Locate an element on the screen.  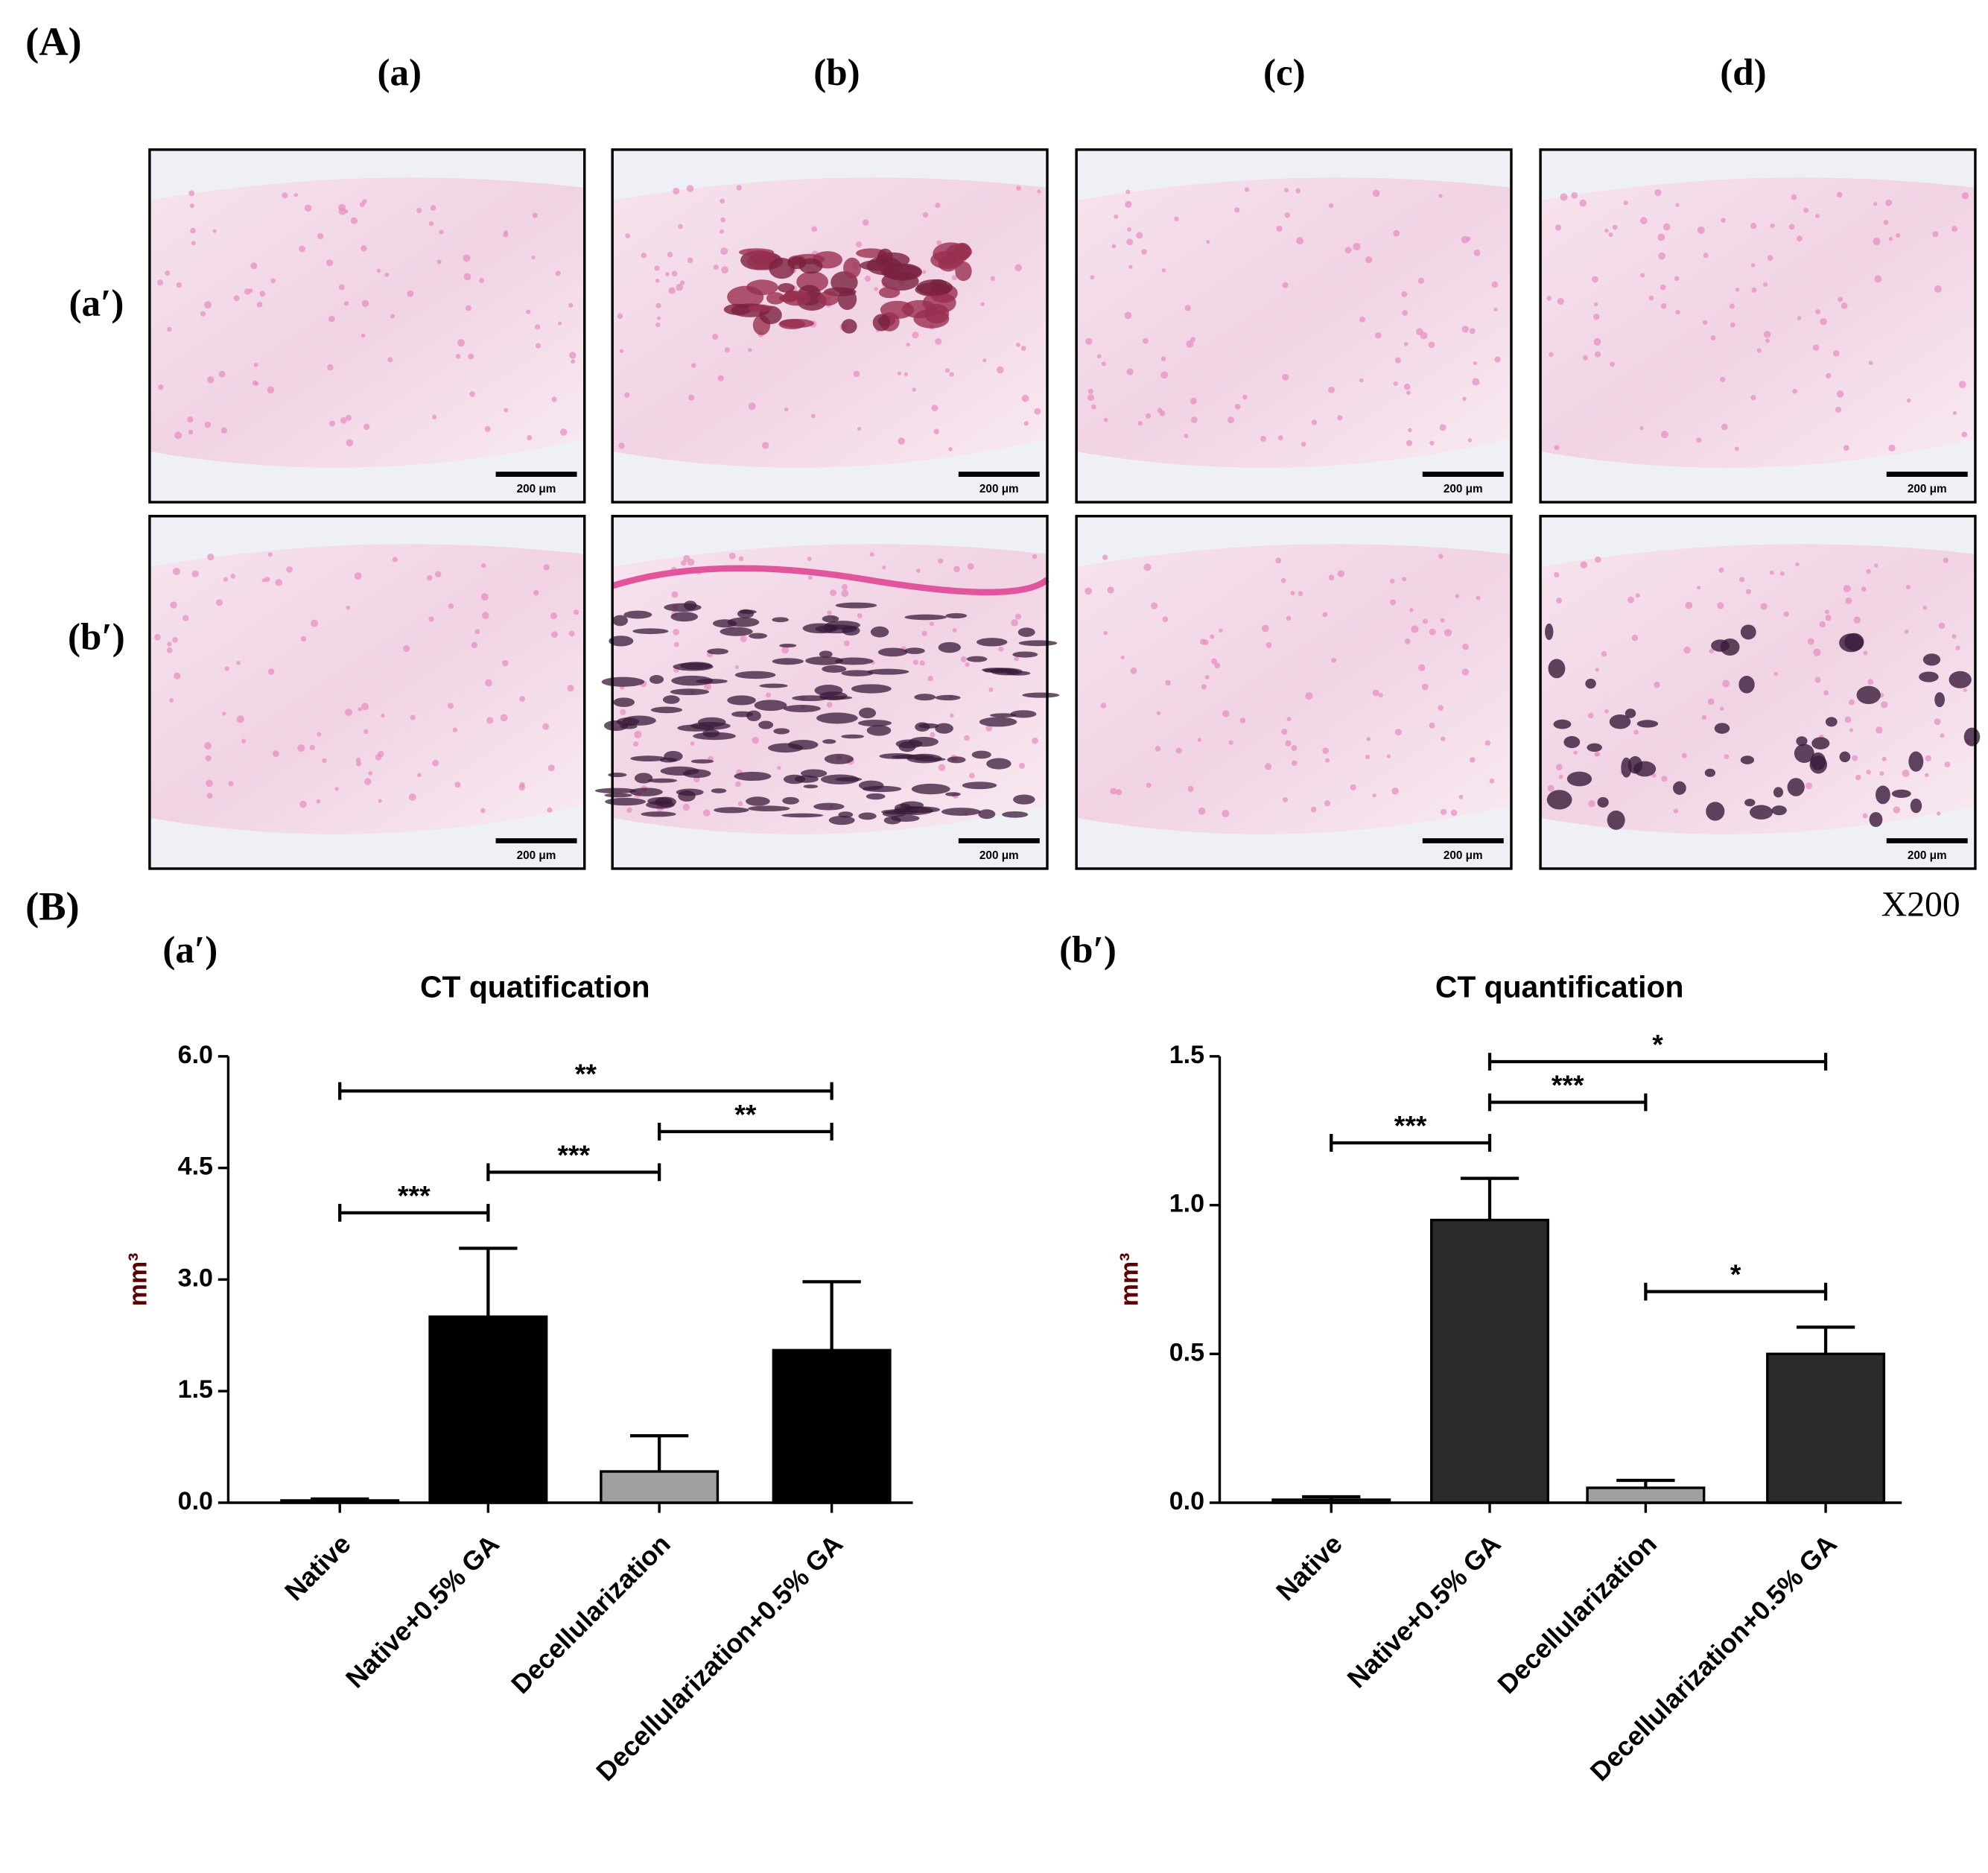
significance-bracket is located at coordinates (745, 1131).